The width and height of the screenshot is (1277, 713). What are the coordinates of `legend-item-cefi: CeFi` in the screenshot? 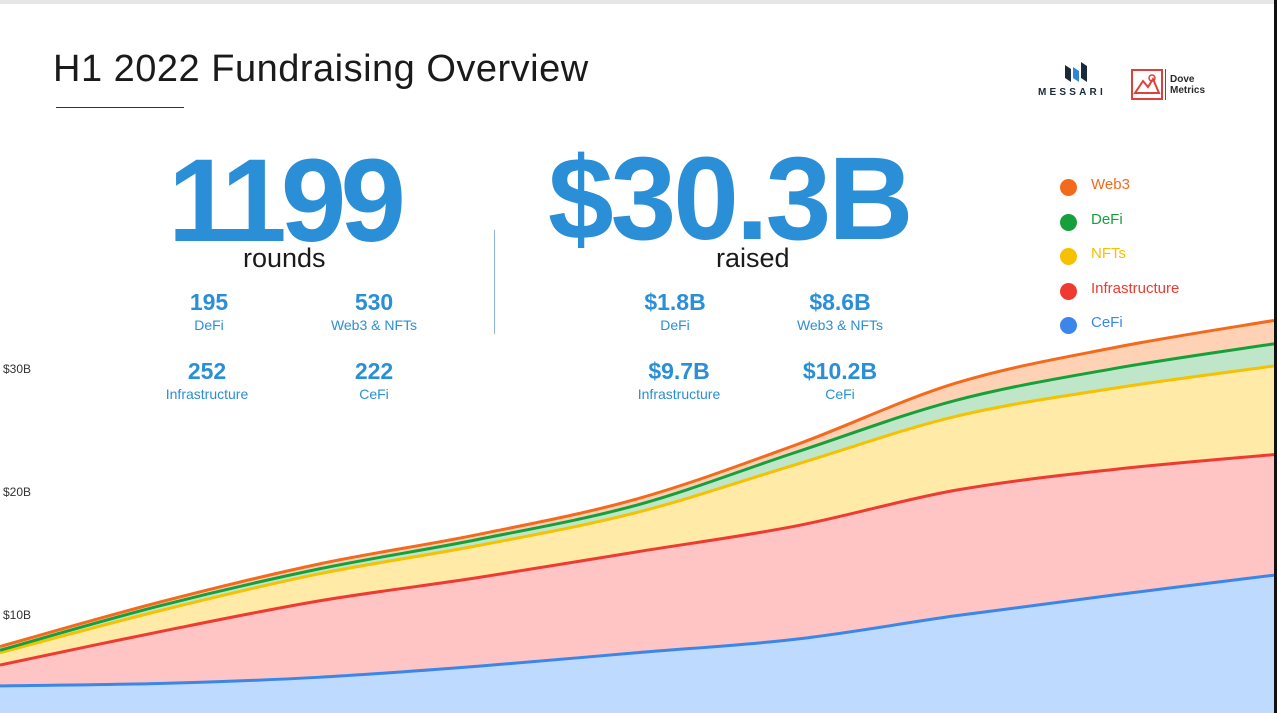 It's located at (1135, 323).